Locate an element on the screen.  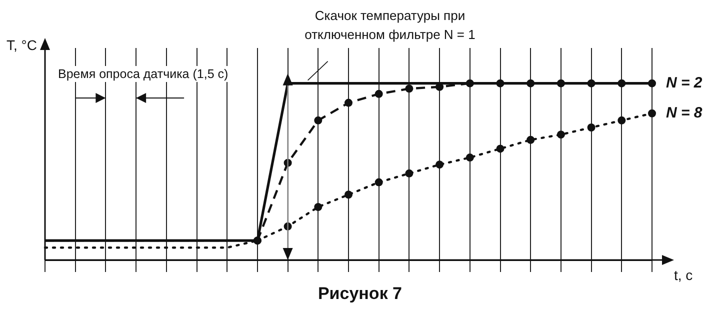
text: Рисунок 7 is located at coordinates (360, 294).